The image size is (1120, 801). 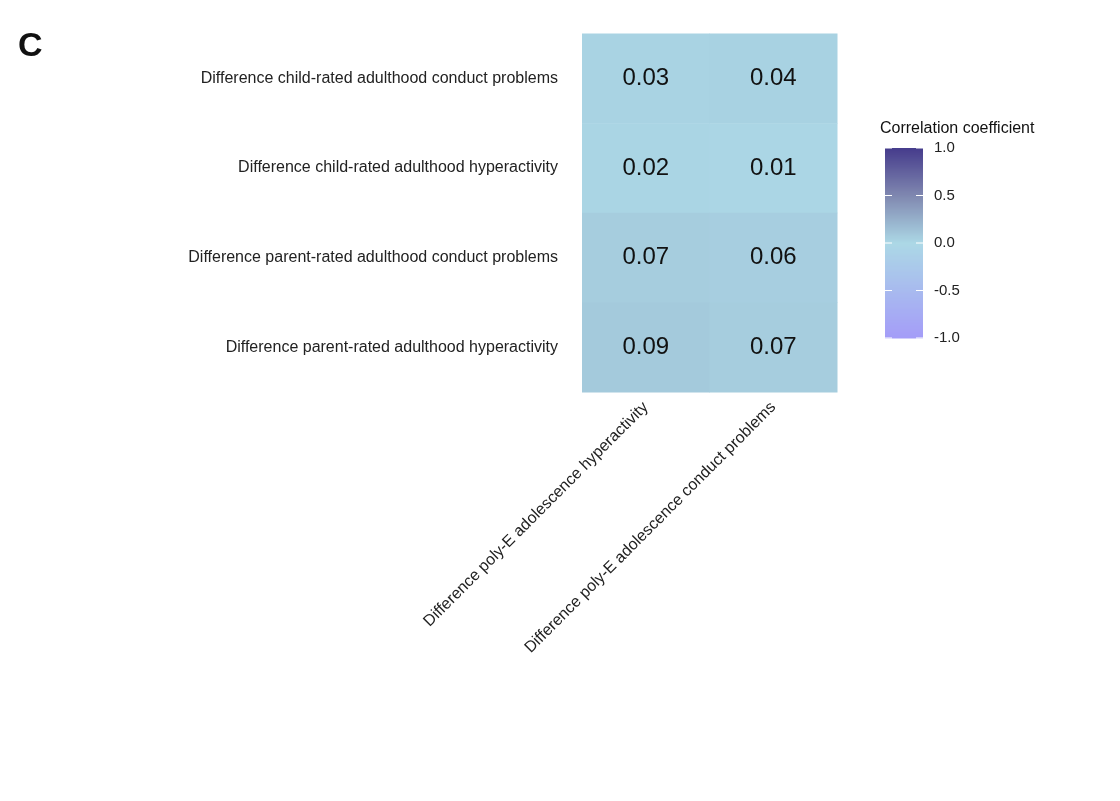 What do you see at coordinates (958, 127) in the screenshot?
I see `legend-title: Correlation coefficient` at bounding box center [958, 127].